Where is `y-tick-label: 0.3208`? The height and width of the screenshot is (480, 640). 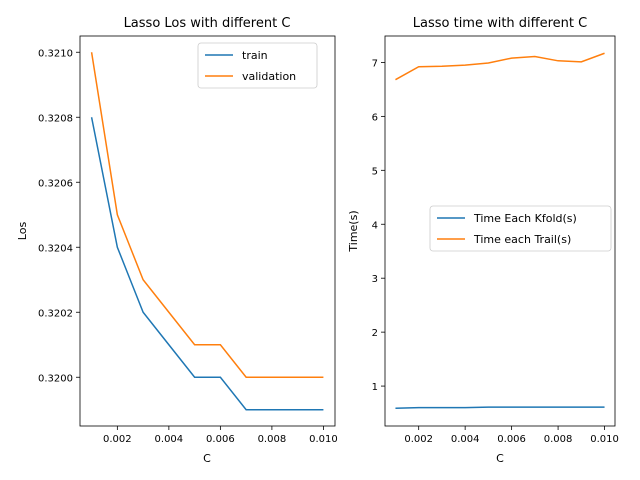 y-tick-label: 0.3208 is located at coordinates (55, 118).